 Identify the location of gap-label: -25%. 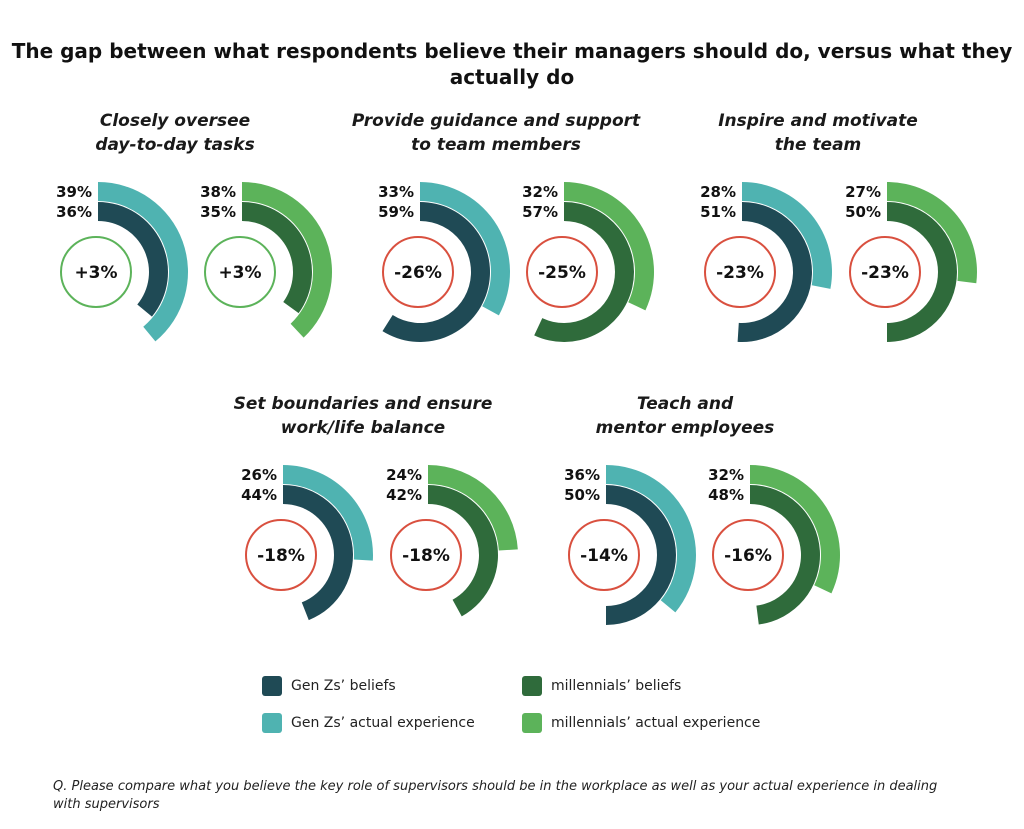
(562, 273).